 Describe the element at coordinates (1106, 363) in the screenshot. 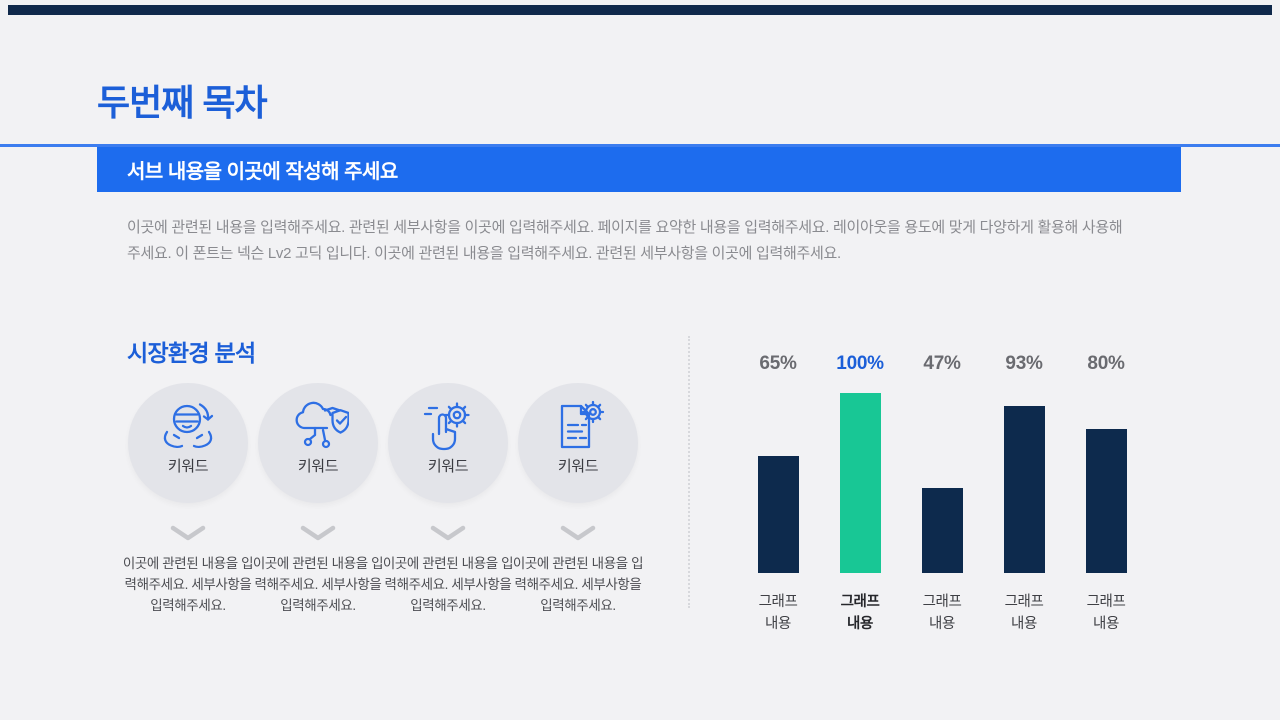

I see `bar-value-label: 80%` at that location.